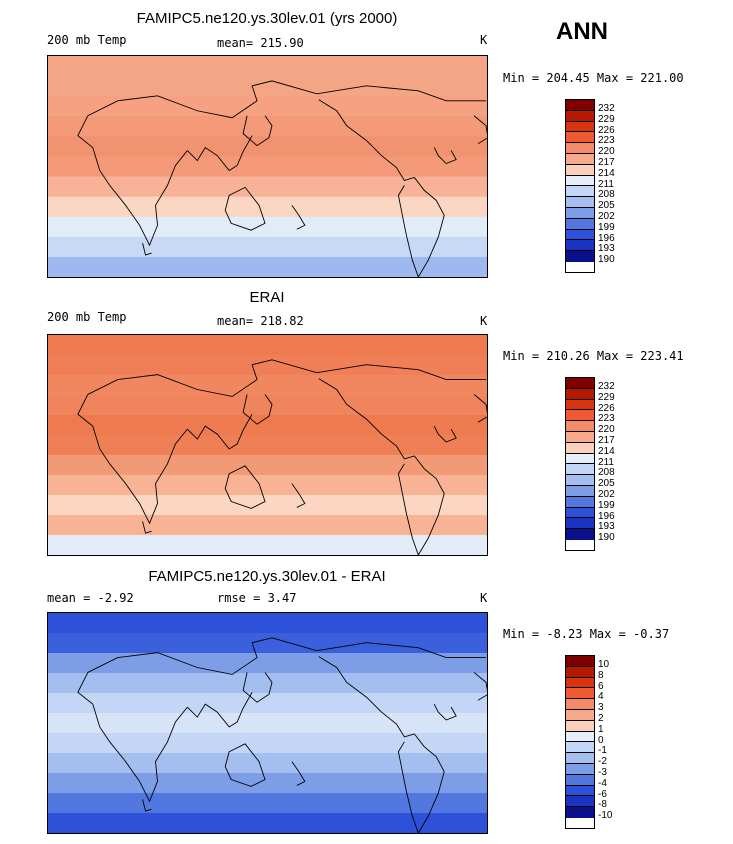  Describe the element at coordinates (602, 772) in the screenshot. I see `colorbar-tick-label: -3` at that location.